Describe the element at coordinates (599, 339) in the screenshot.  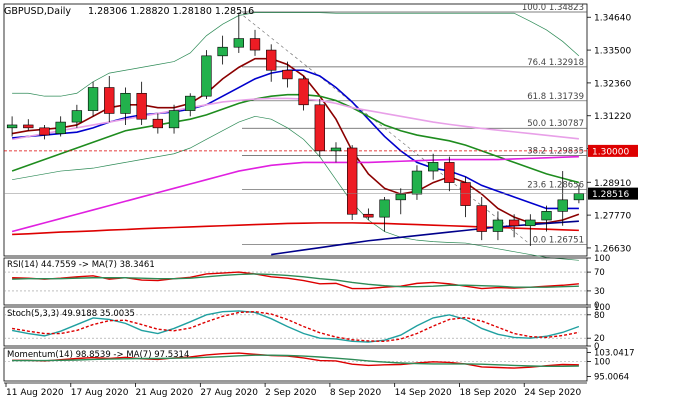
I see `panel-tick-label: 20` at that location.